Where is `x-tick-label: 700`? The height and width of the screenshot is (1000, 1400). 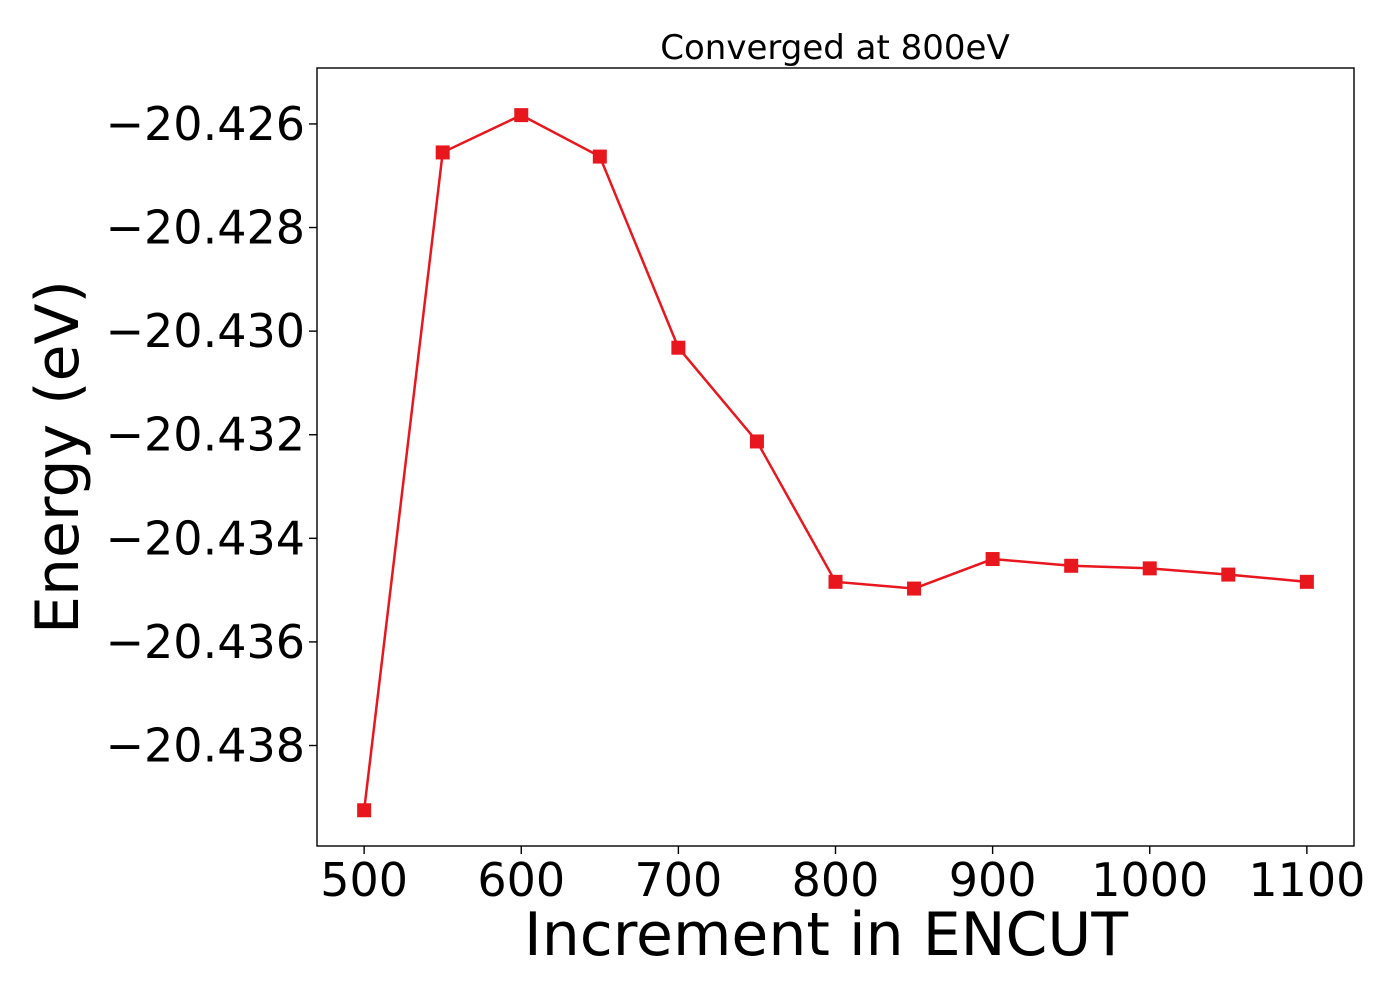
x-tick-label: 700 is located at coordinates (678, 880).